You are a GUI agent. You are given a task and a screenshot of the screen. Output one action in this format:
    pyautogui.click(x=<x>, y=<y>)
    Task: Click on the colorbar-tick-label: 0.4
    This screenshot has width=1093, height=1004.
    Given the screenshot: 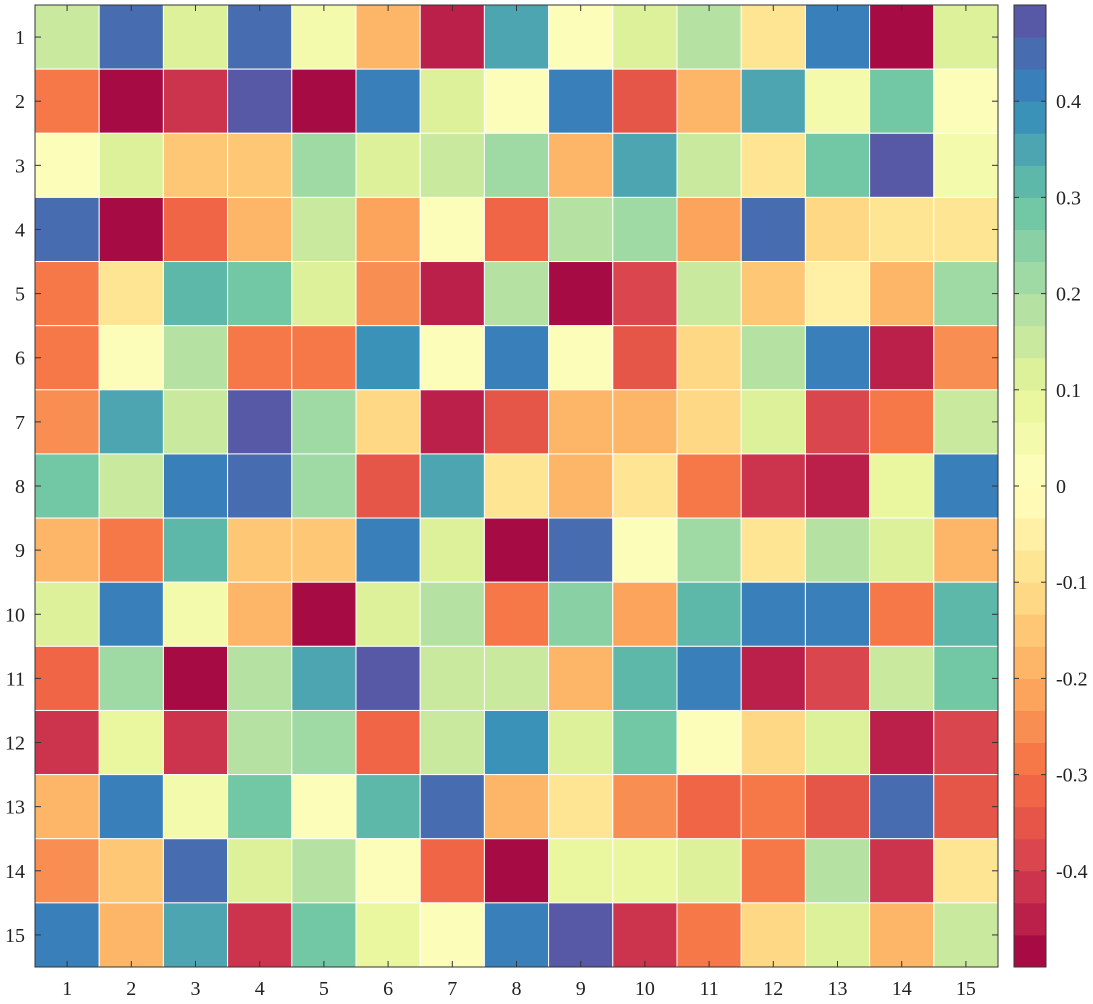 What is the action you would take?
    pyautogui.click(x=1068, y=102)
    